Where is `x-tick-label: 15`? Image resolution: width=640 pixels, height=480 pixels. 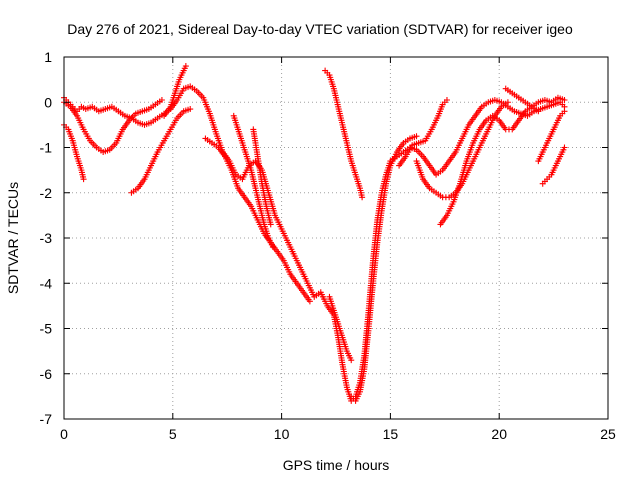 x-tick-label: 15 is located at coordinates (391, 434).